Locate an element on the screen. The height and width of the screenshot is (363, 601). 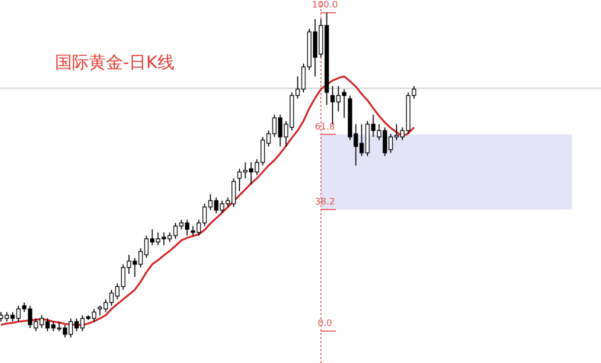
y-tick-label: 100.0 is located at coordinates (325, 5).